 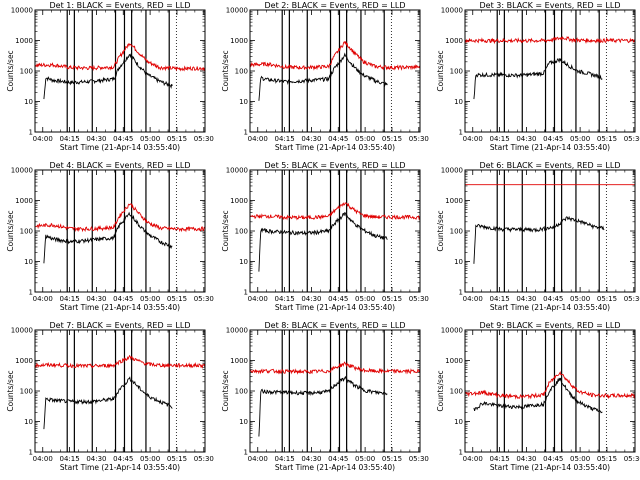 What do you see at coordinates (335, 165) in the screenshot?
I see `panel-title: Det 5: BLACK = Events, RED = LLD` at bounding box center [335, 165].